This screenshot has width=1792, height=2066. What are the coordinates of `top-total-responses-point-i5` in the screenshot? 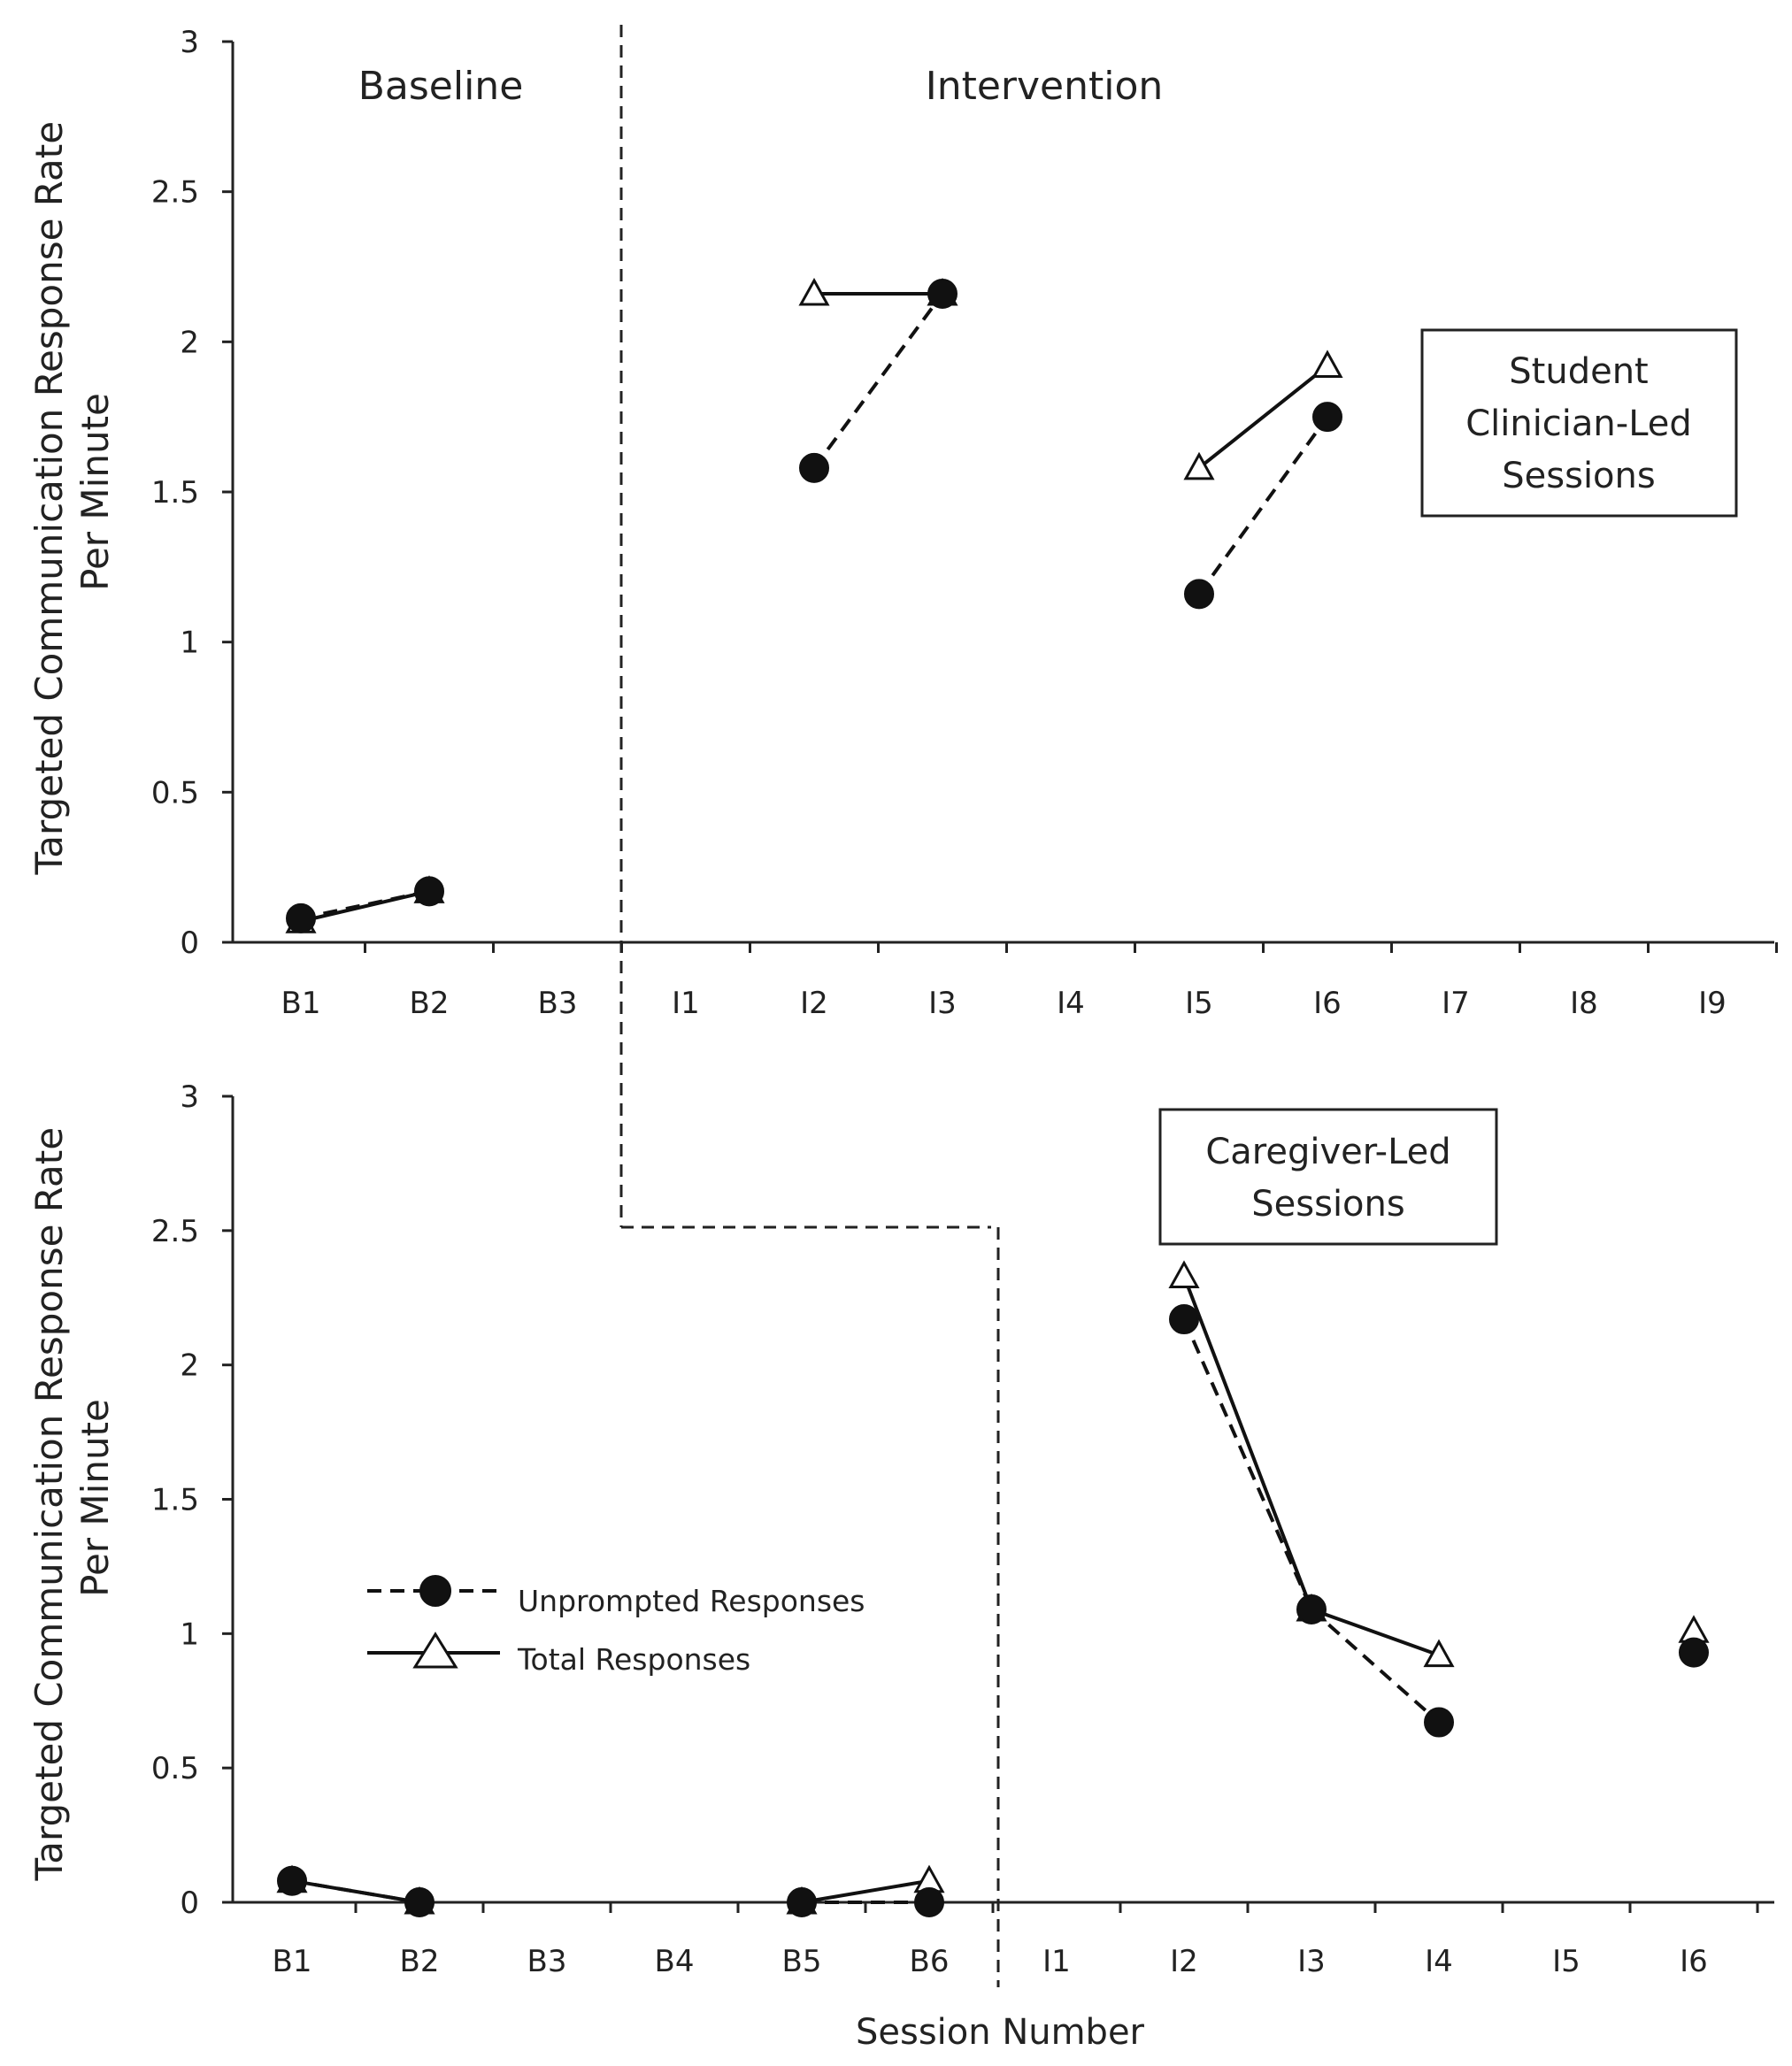 It's located at (1199, 466).